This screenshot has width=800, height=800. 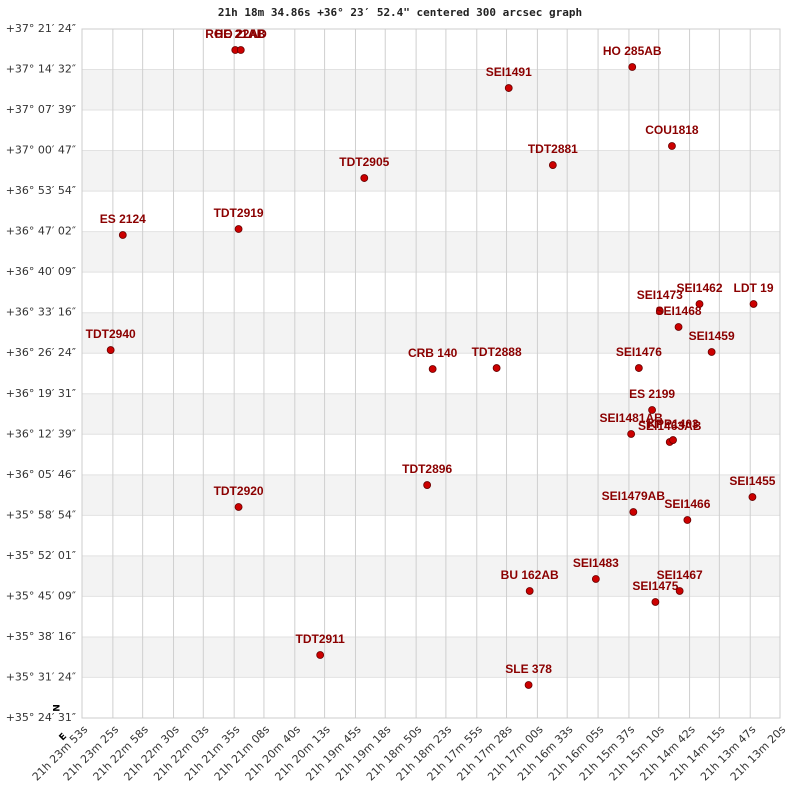 I want to click on star-label: TDT2881, so click(x=553, y=149).